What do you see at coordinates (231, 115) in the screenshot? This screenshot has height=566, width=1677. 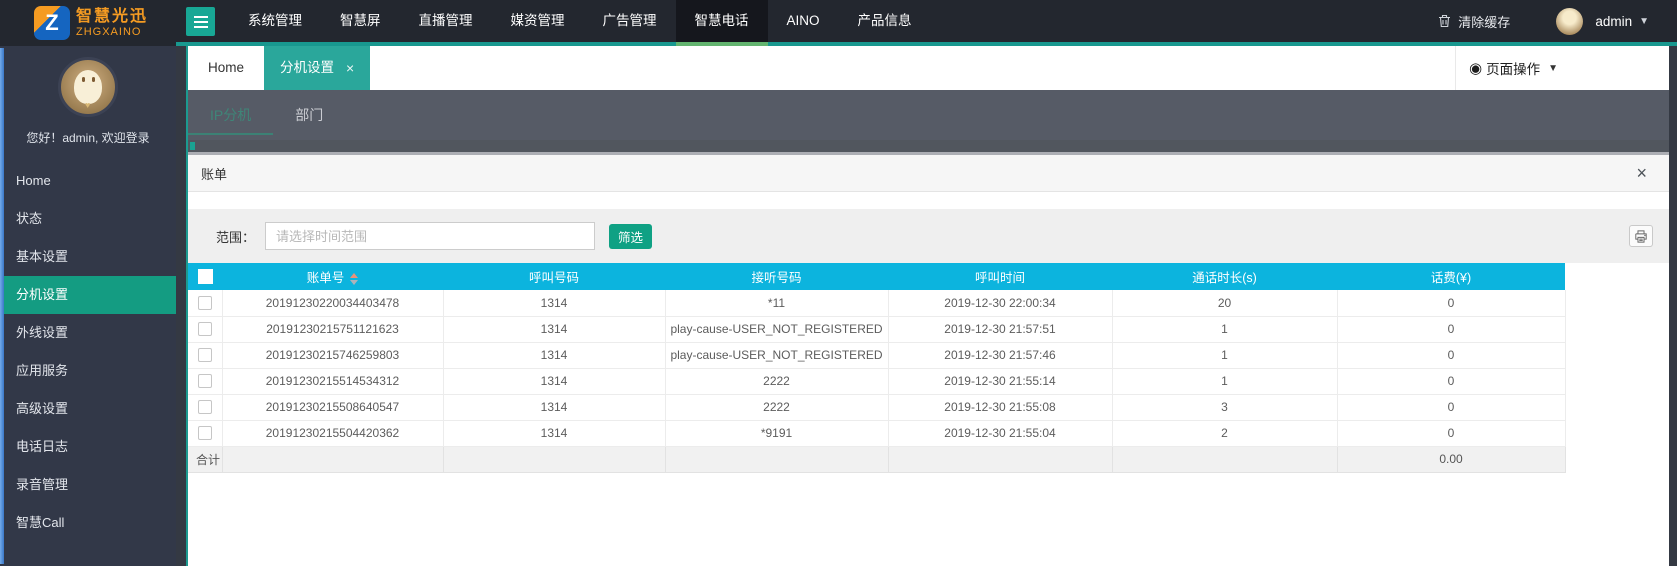 I see `subtab-ip-extension: IP分机` at bounding box center [231, 115].